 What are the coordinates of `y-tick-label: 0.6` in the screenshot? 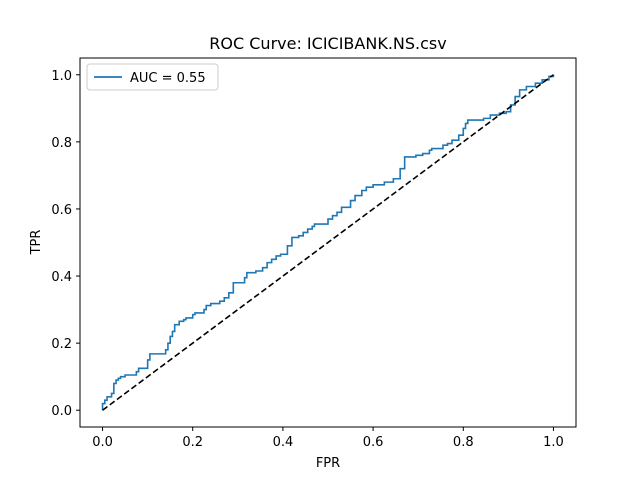 It's located at (61, 210).